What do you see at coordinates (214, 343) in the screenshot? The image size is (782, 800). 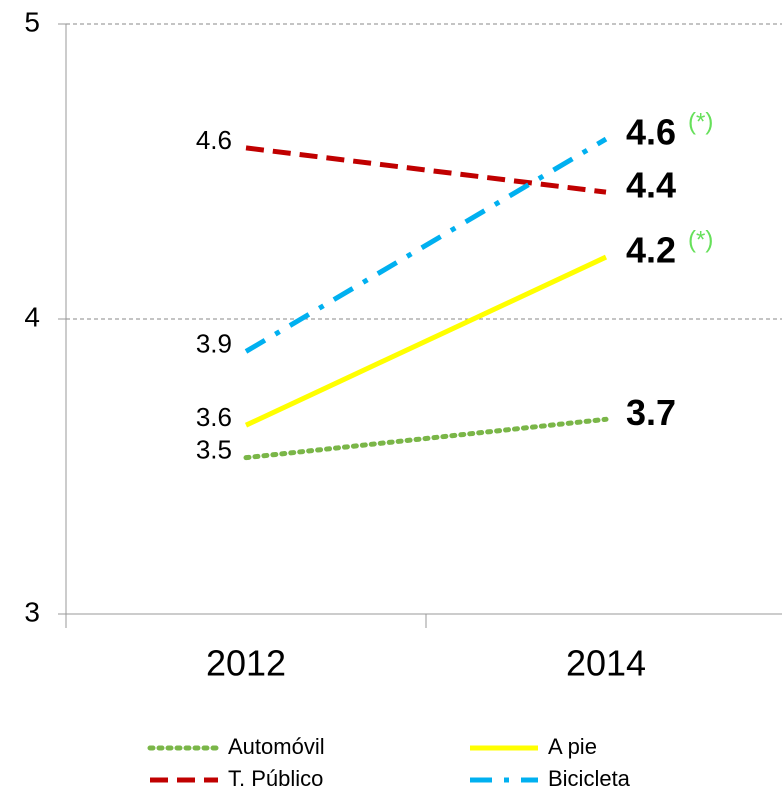 I see `data-label: 3.9` at bounding box center [214, 343].